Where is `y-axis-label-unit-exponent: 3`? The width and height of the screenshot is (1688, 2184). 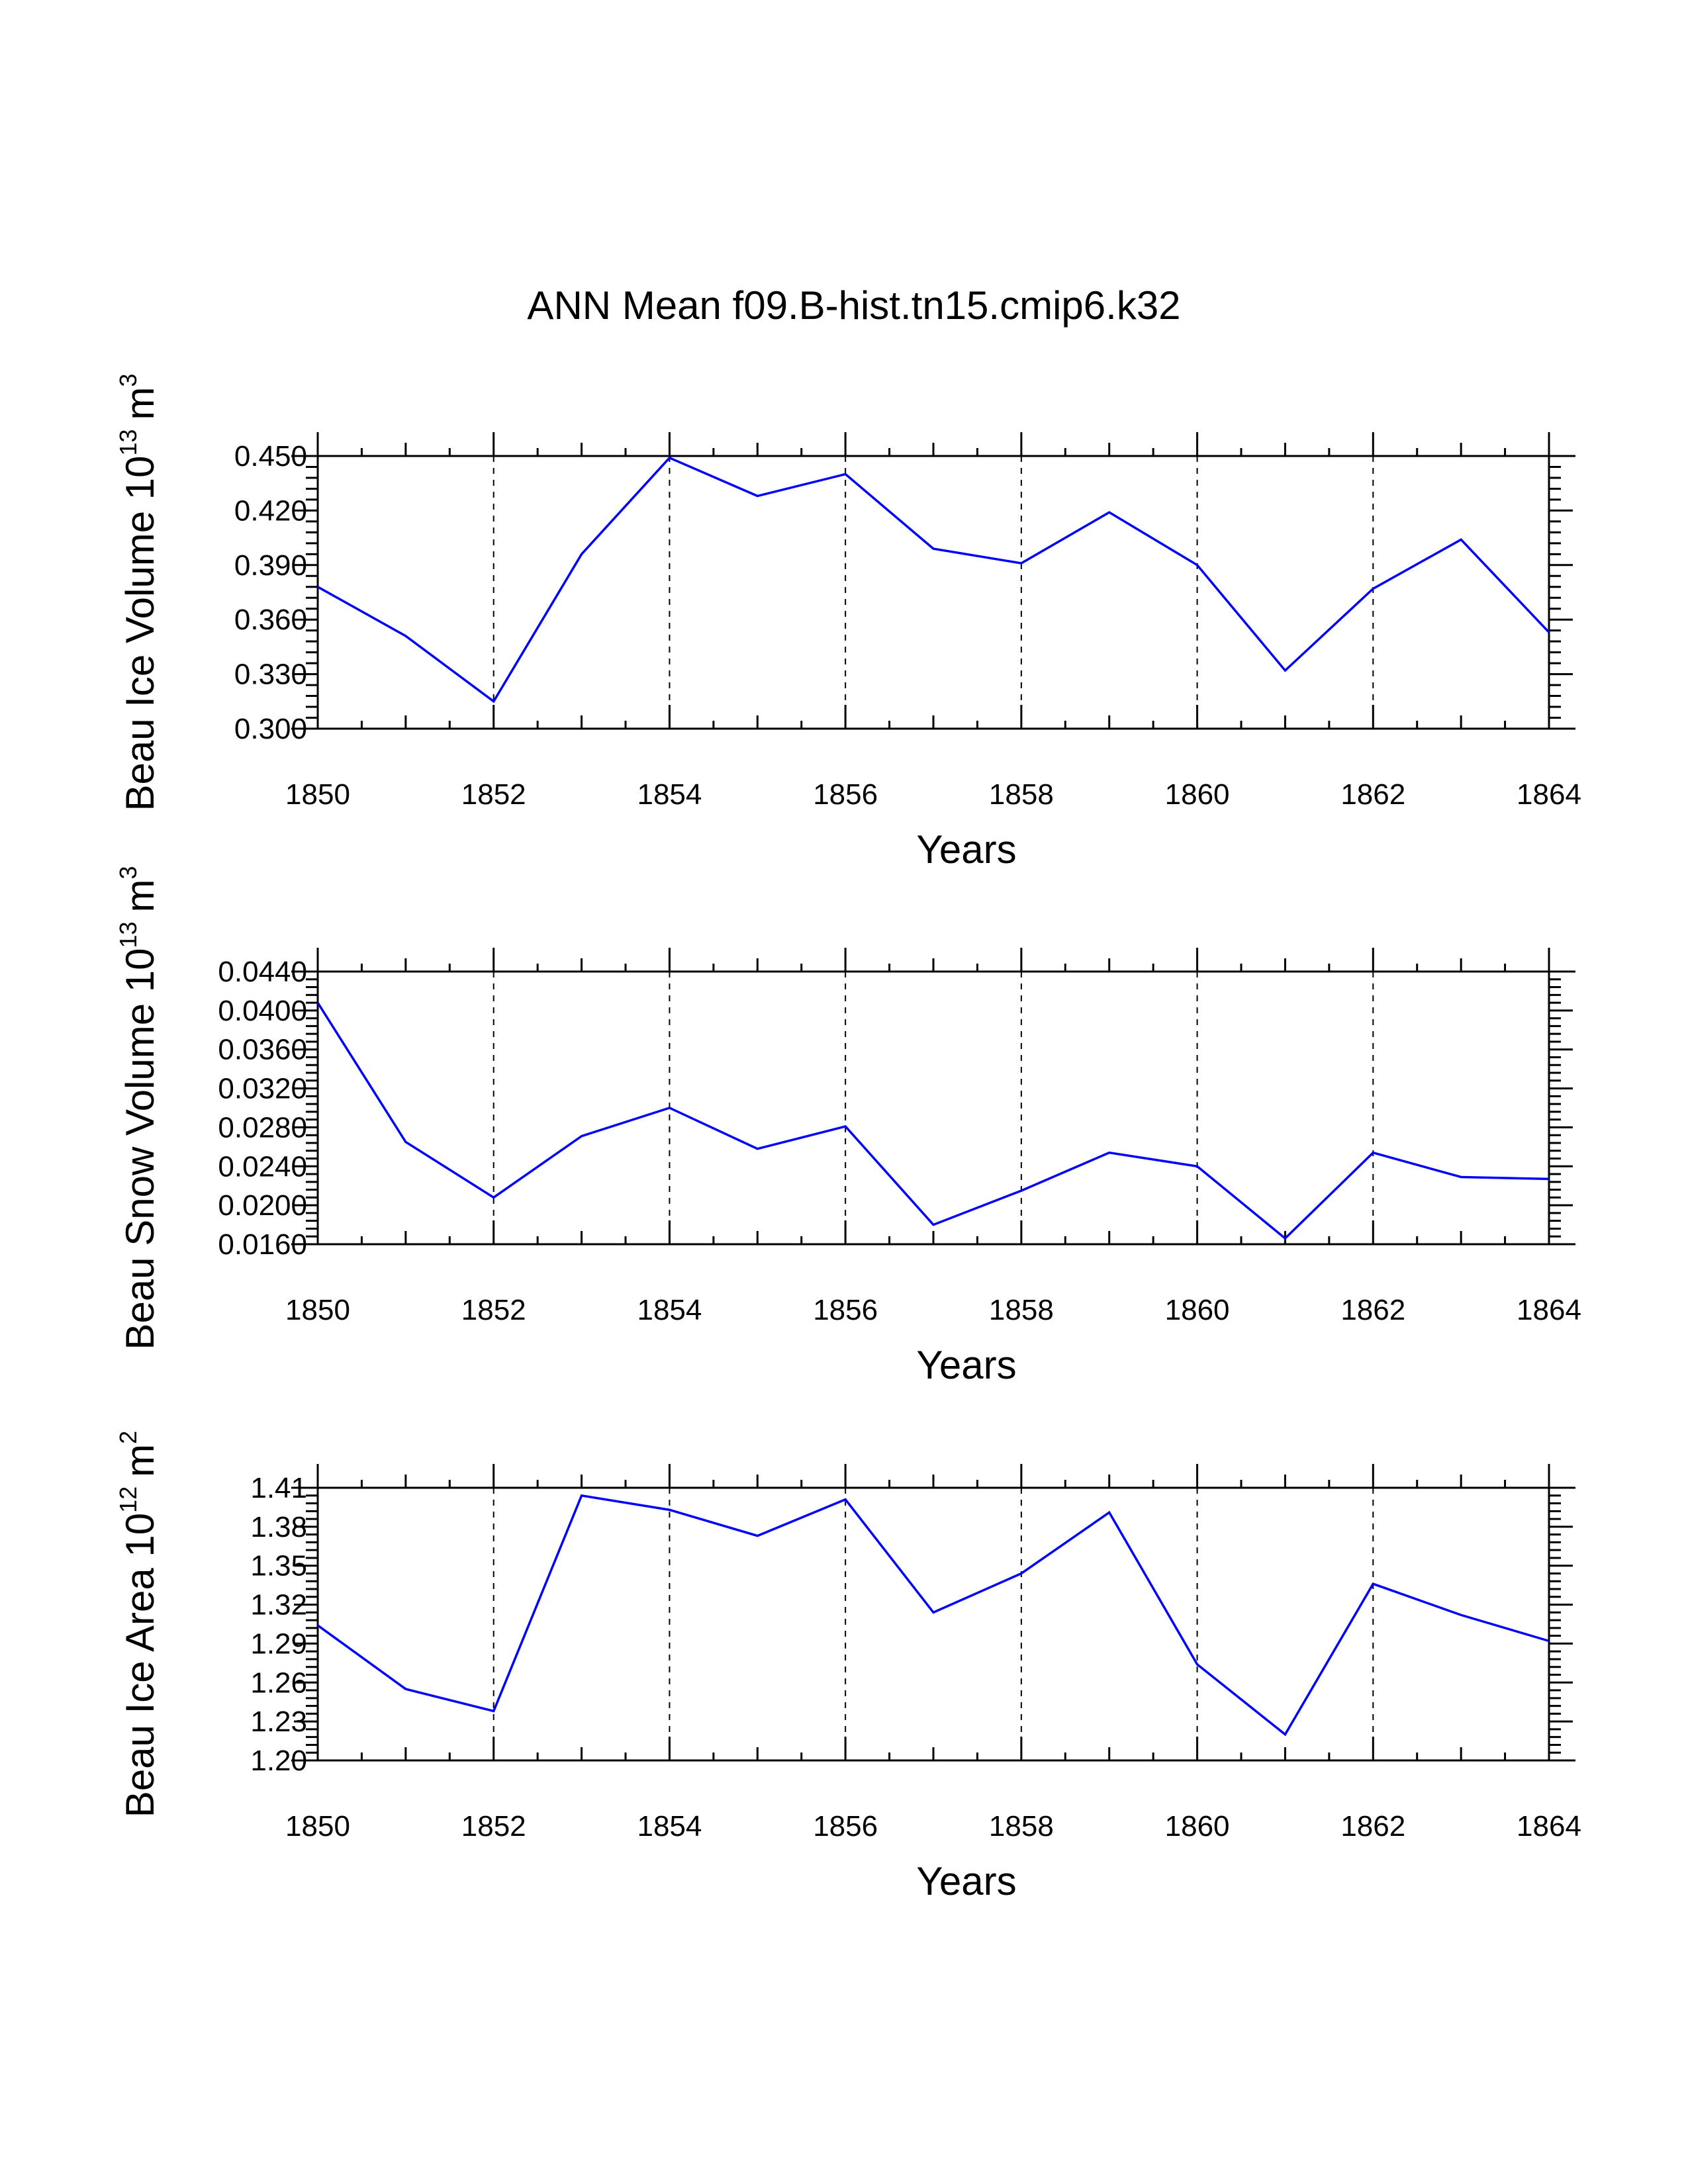 y-axis-label-unit-exponent: 3 is located at coordinates (128, 872).